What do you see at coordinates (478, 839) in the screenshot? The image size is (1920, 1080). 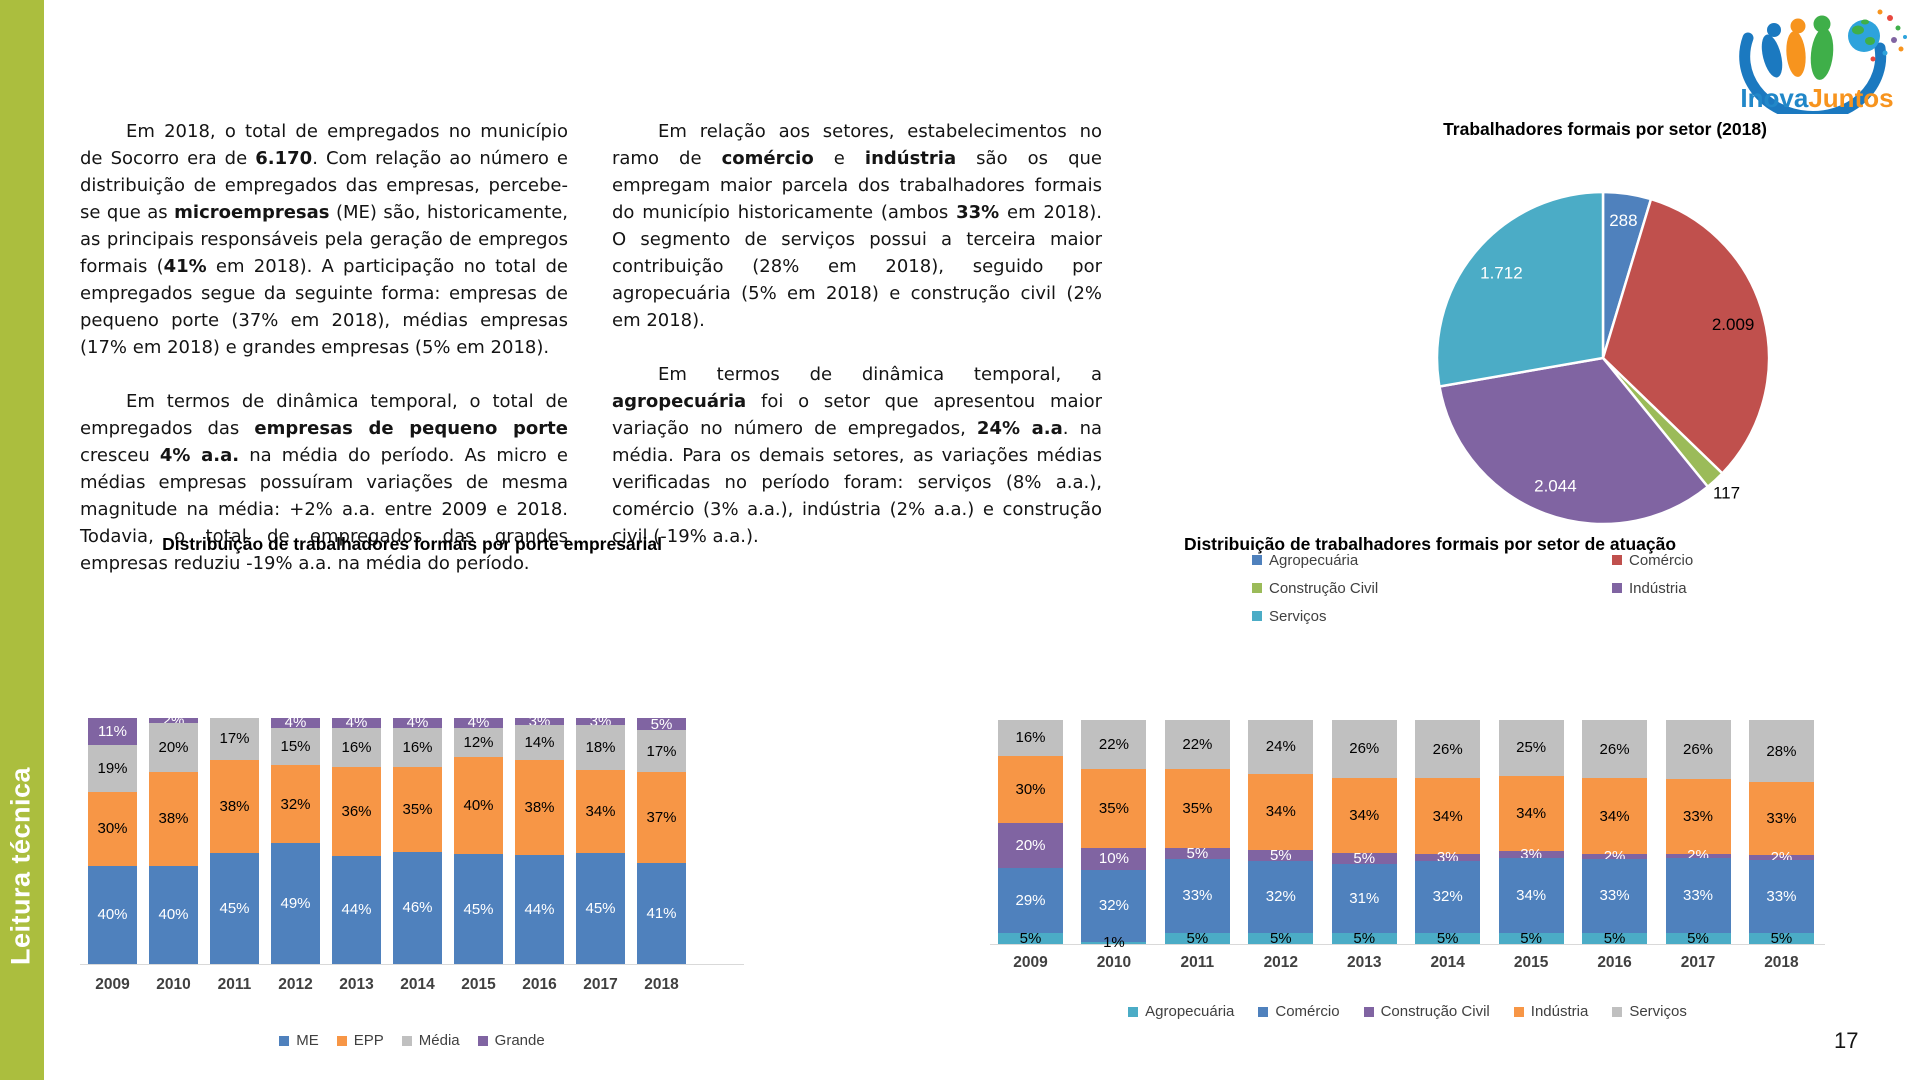 I see `bar-column: 45% 40% 12% 4%` at bounding box center [478, 839].